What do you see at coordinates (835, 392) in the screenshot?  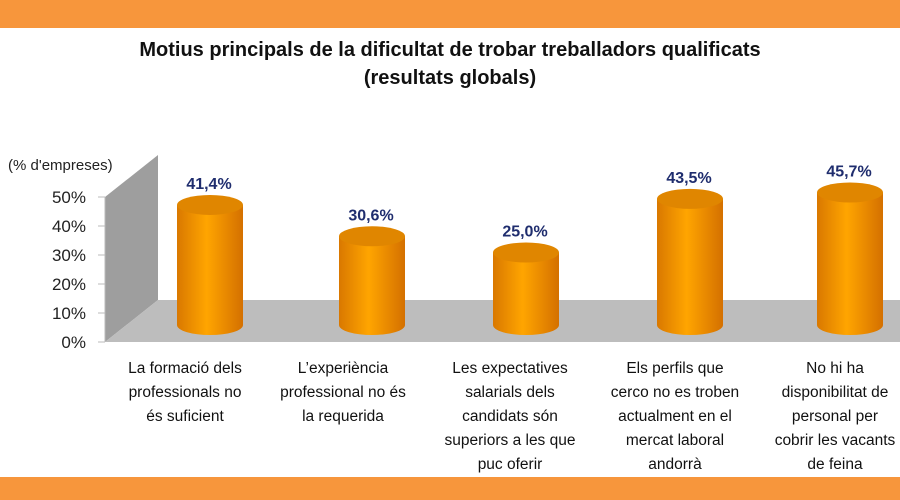 I see `category-label-line: disponibilitat de` at bounding box center [835, 392].